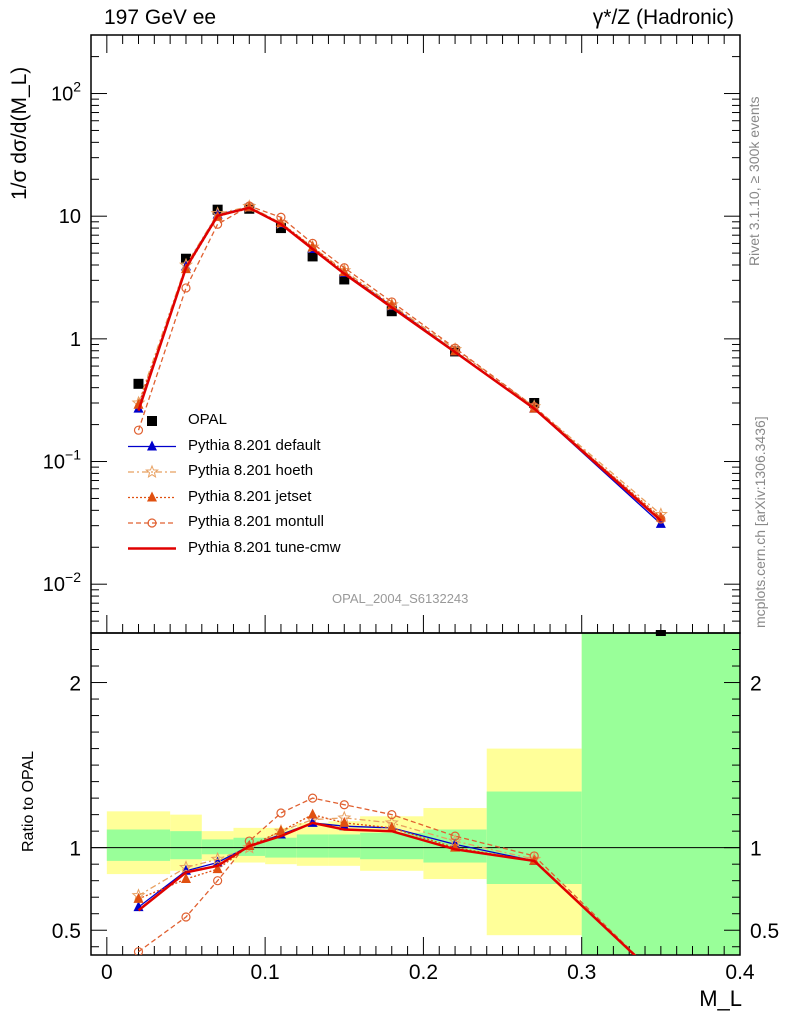 The height and width of the screenshot is (1024, 786). Describe the element at coordinates (28, 801) in the screenshot. I see `y-axis-label-ratio: Ratio to OPAL` at that location.